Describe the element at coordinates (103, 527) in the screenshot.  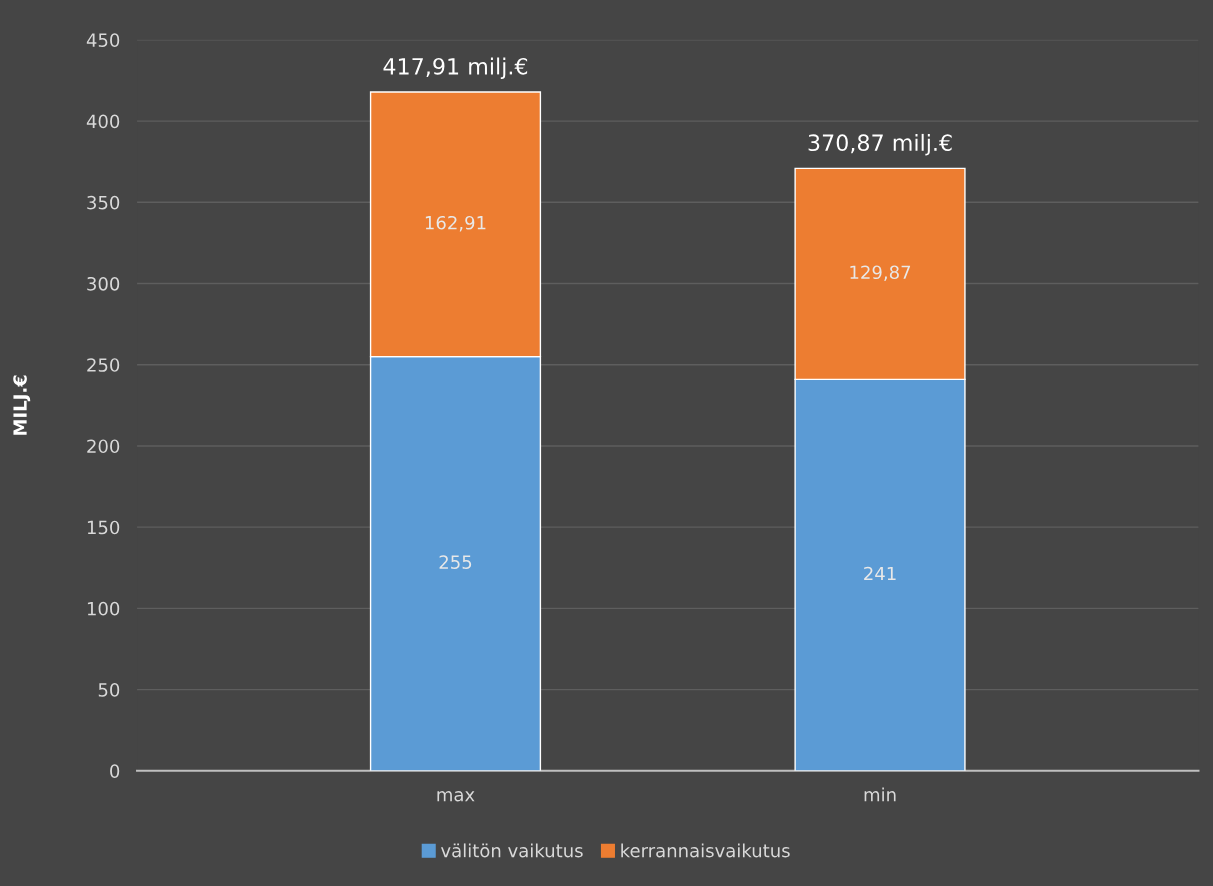
I see `y-tick-label: 150` at that location.